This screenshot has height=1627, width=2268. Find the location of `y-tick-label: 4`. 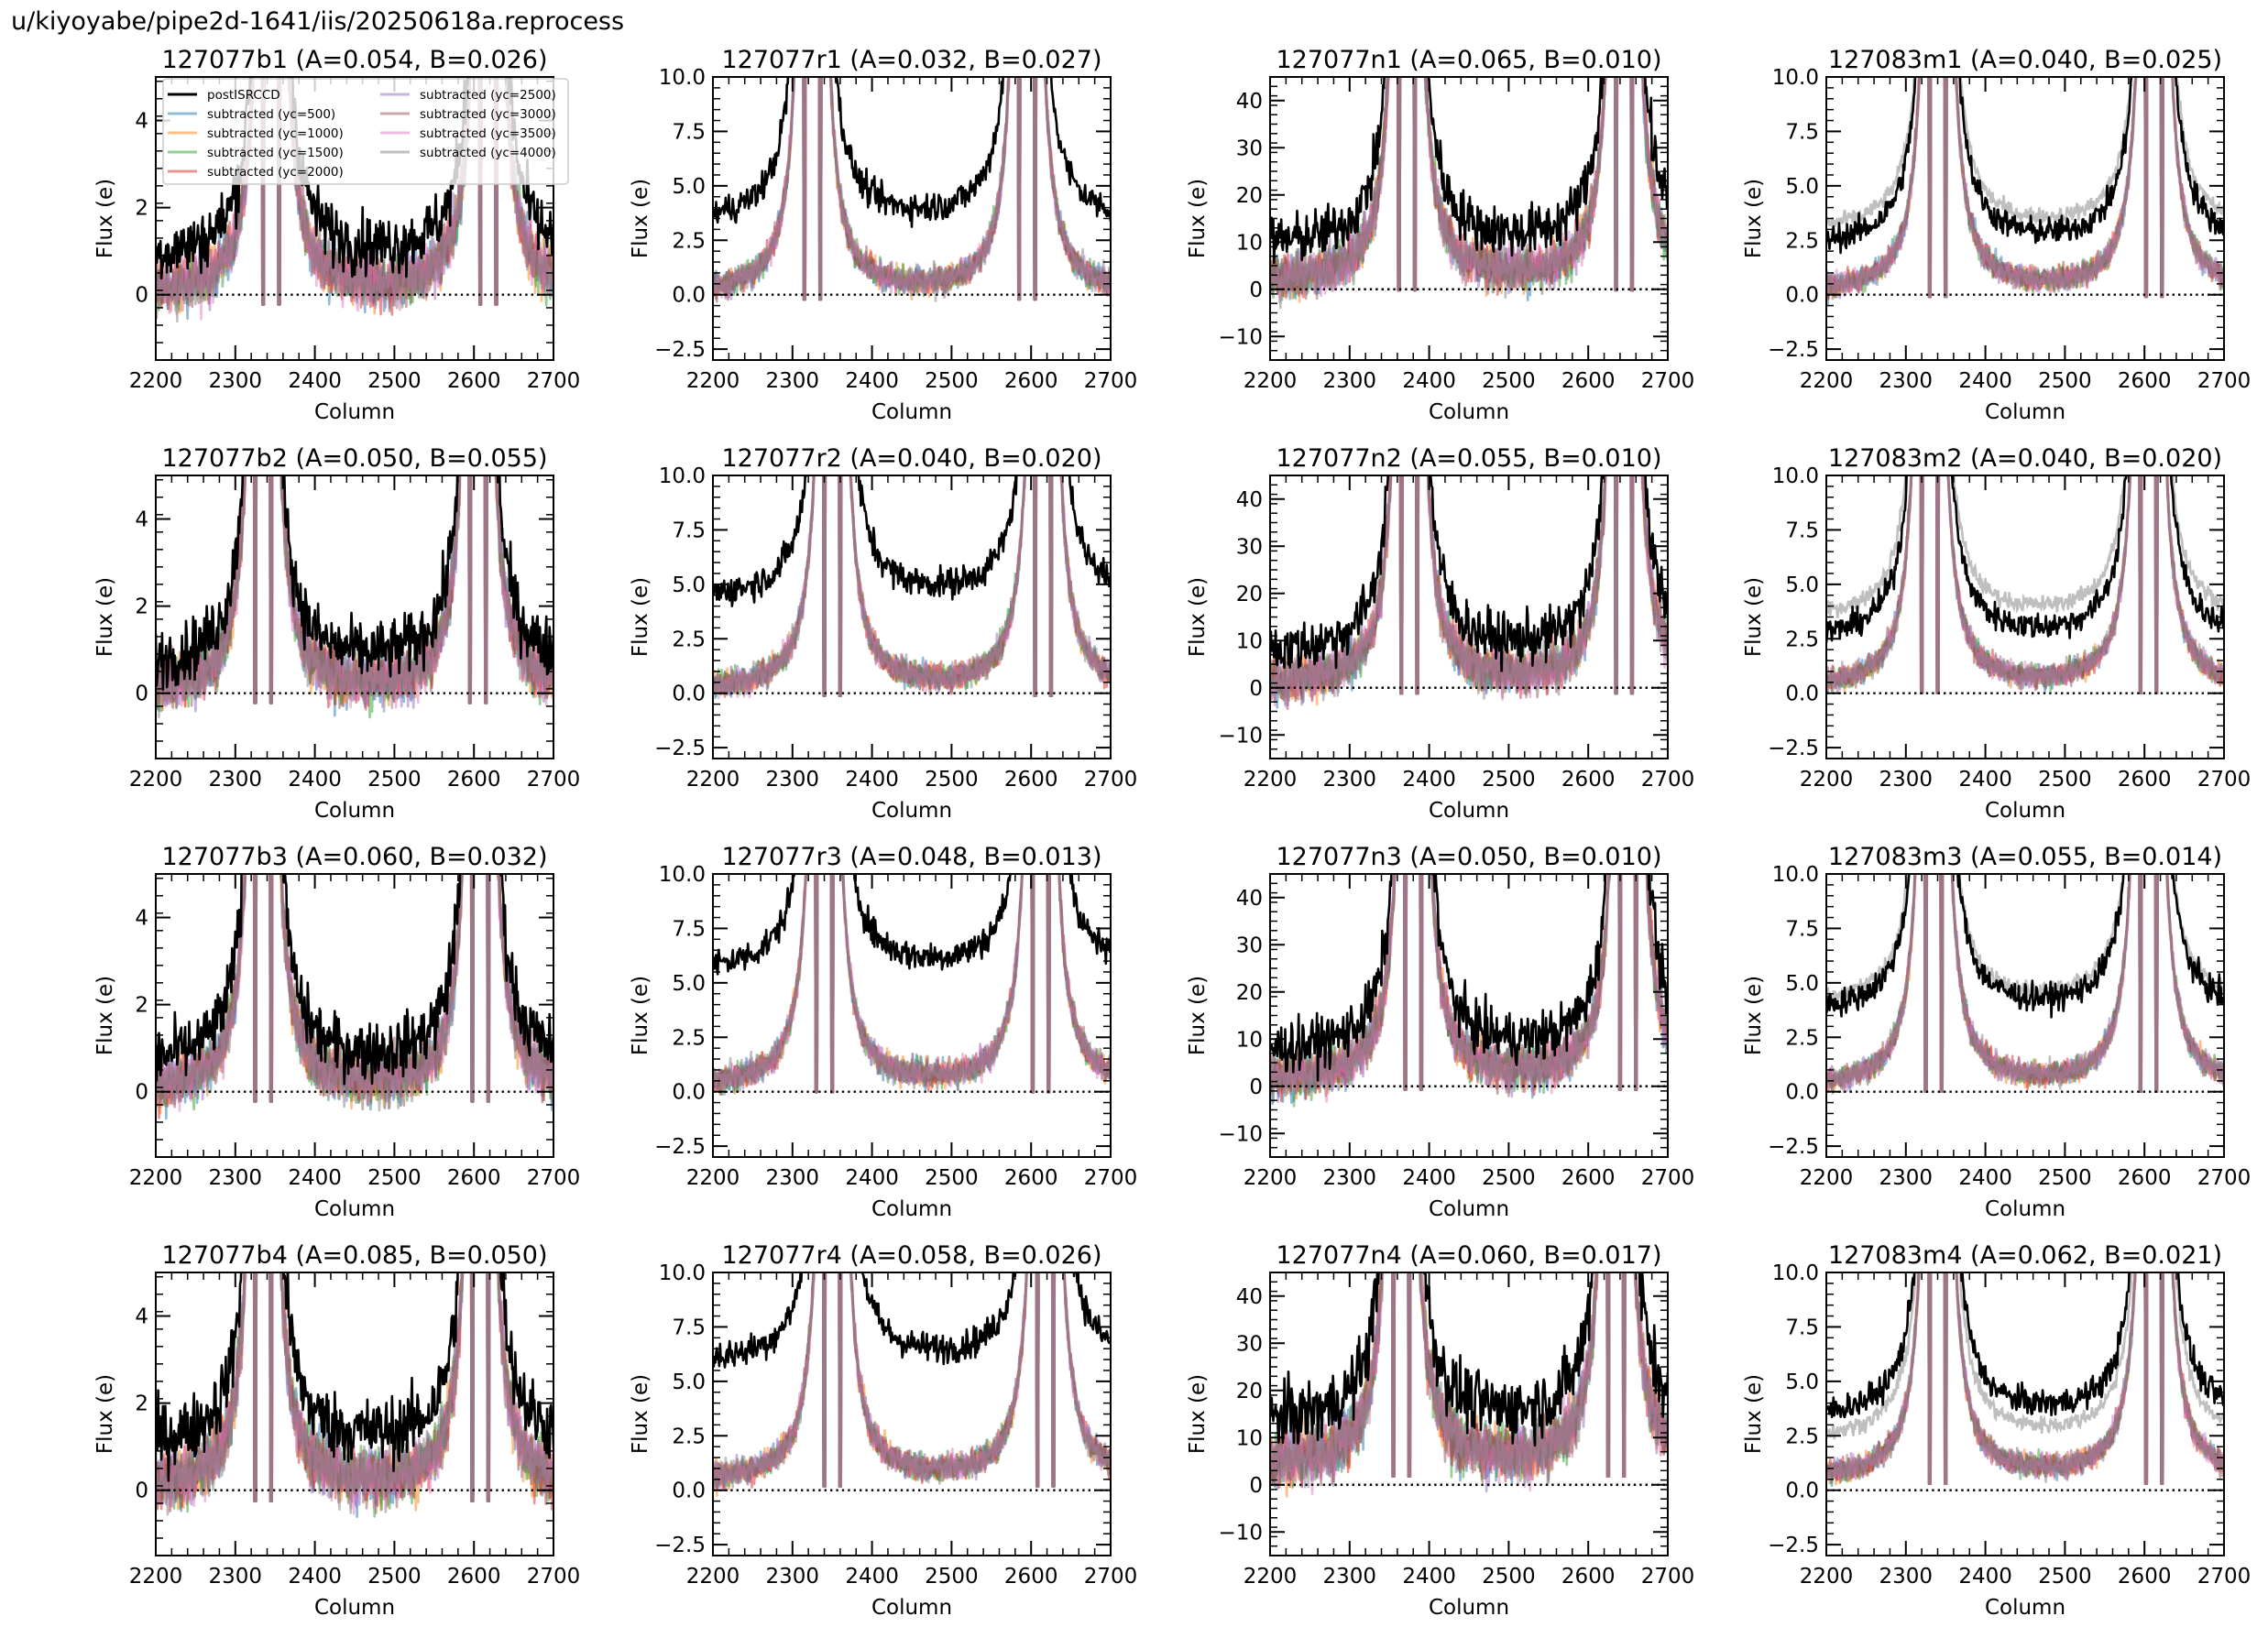

y-tick-label: 4 is located at coordinates (141, 122).